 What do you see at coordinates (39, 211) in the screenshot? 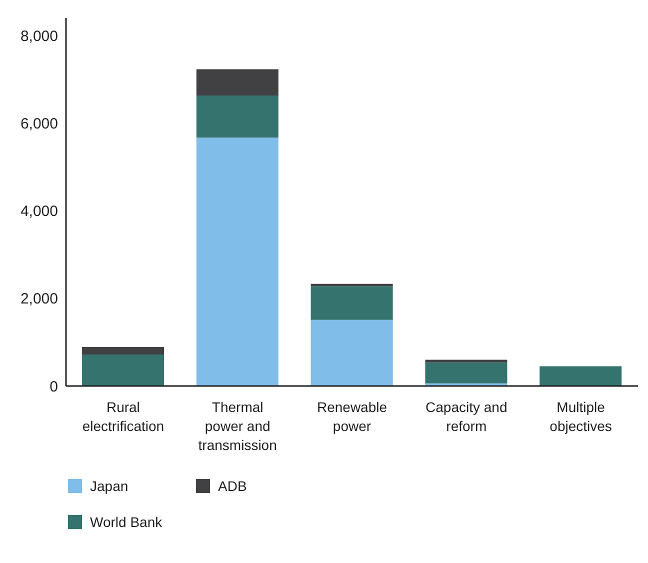
I see `y-tick-label: 4,000` at bounding box center [39, 211].